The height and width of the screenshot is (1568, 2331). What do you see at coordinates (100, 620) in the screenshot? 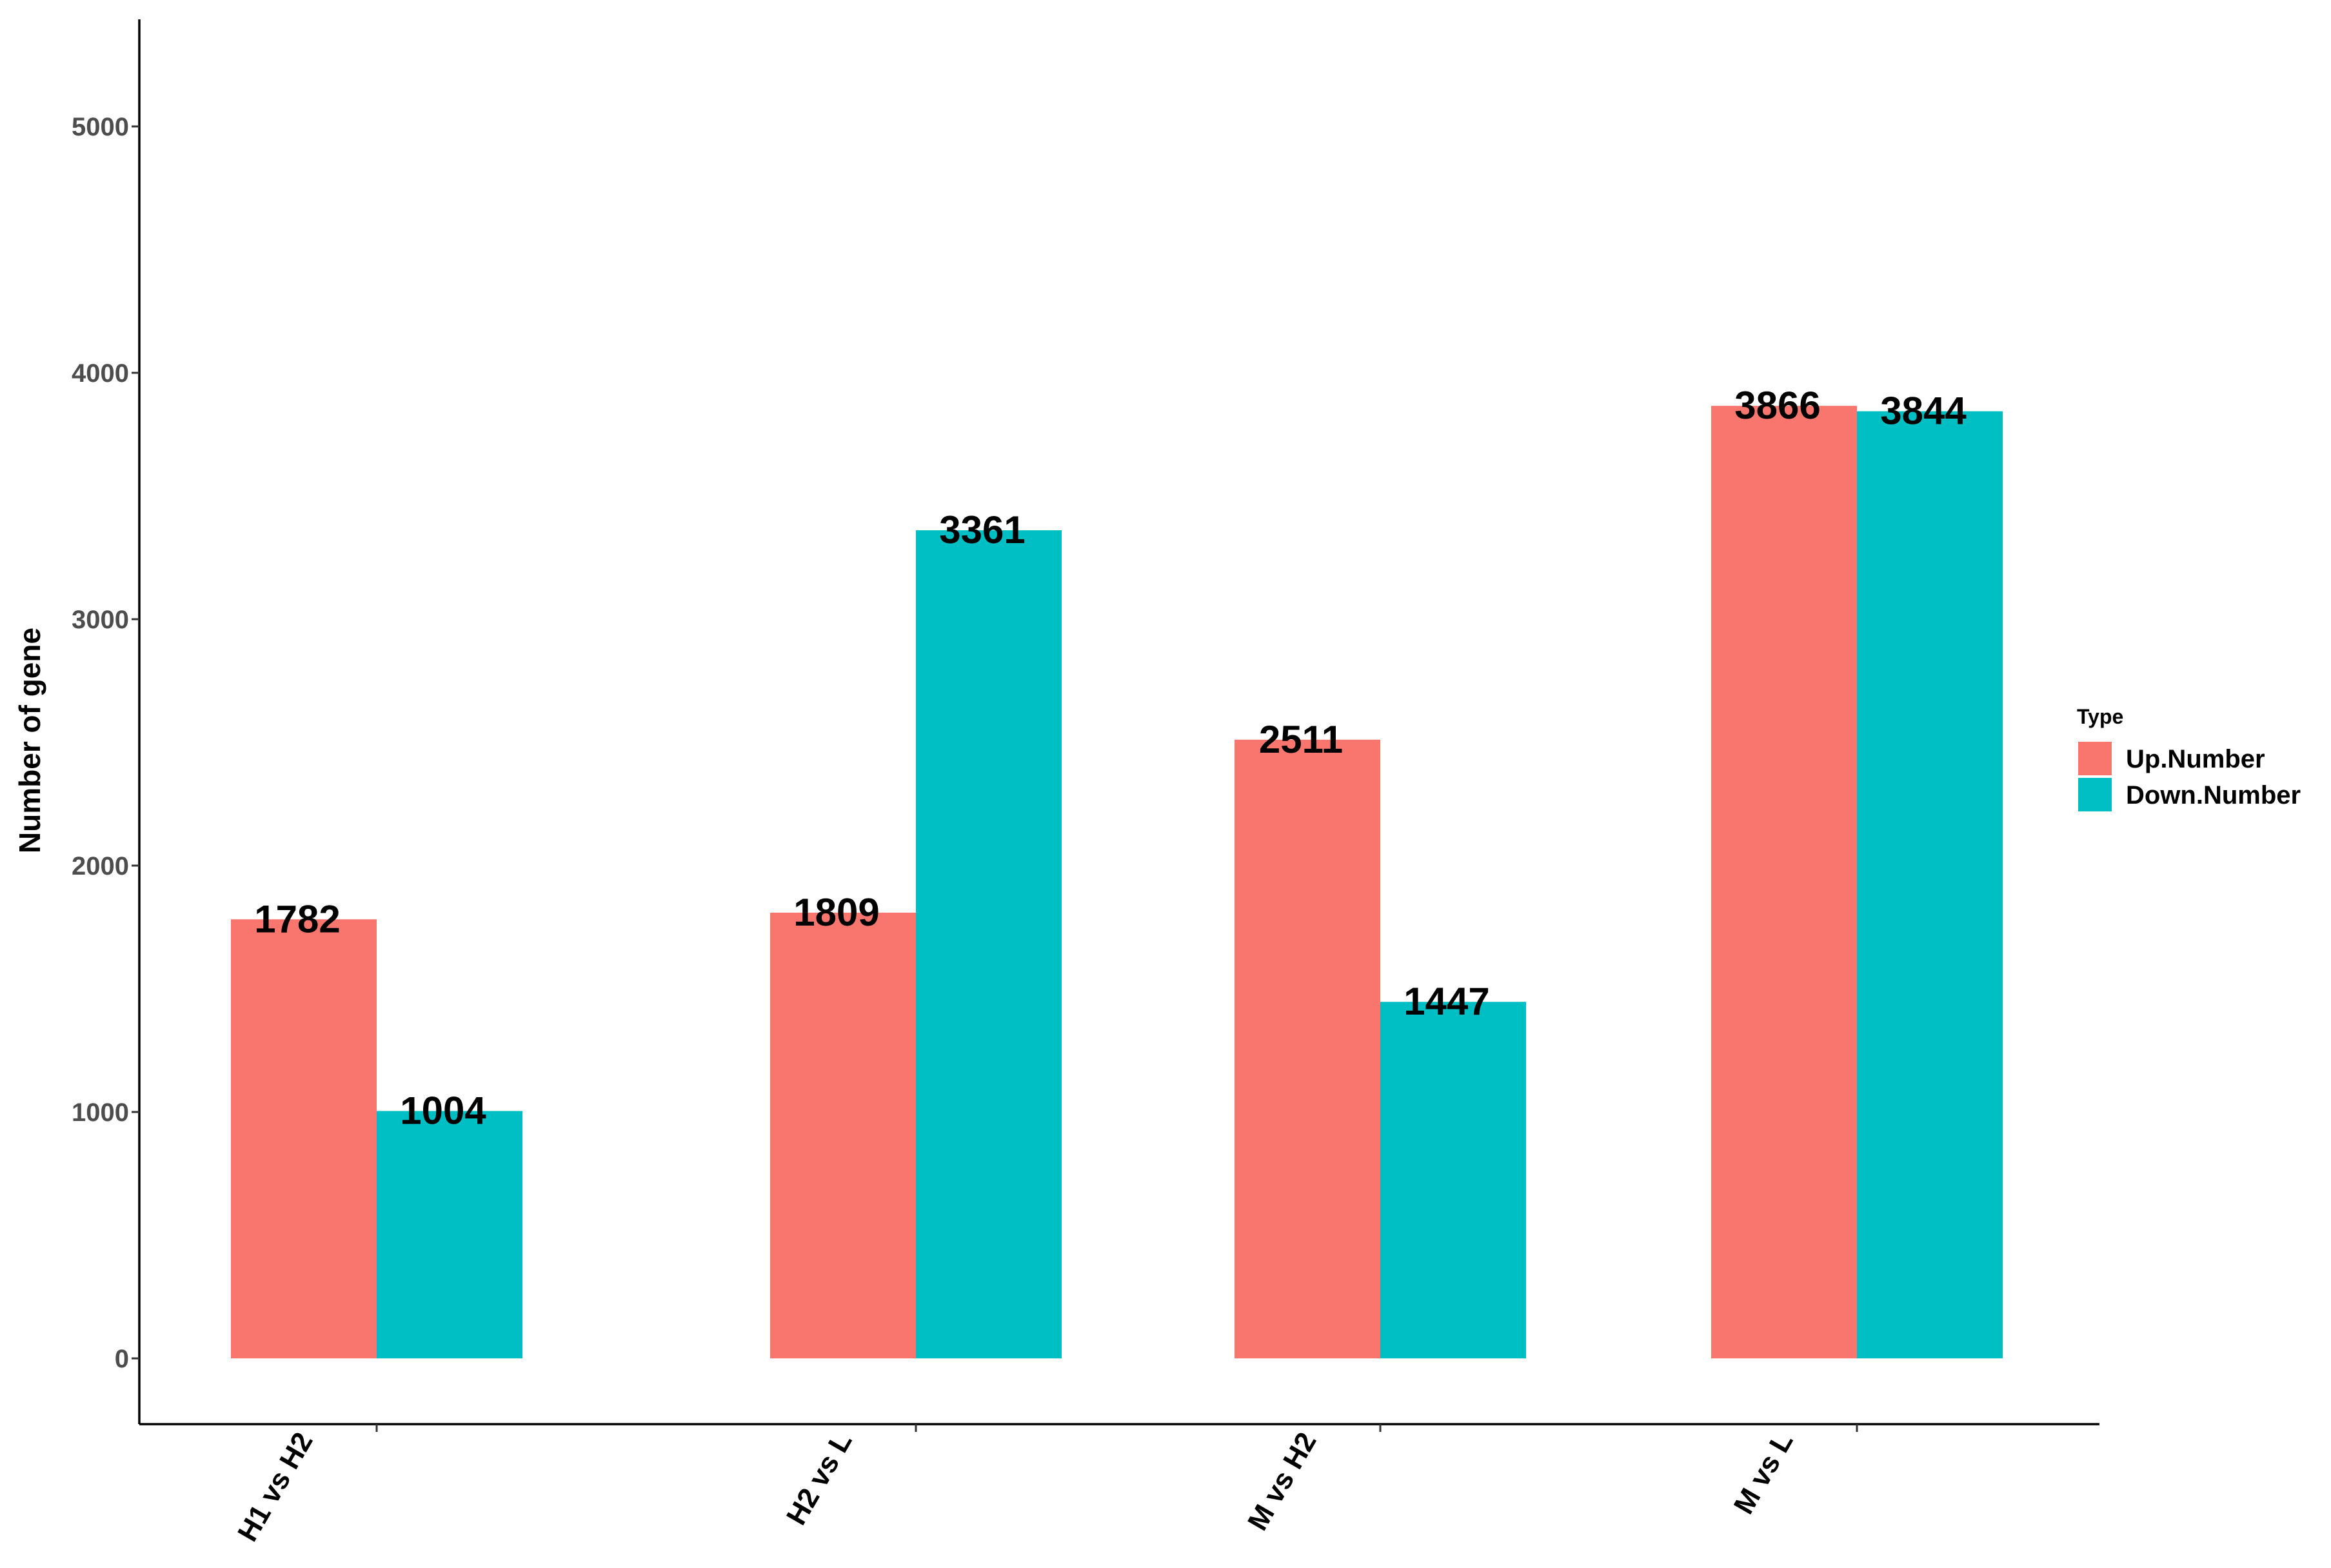
I see `y-tick-label: 3000` at bounding box center [100, 620].